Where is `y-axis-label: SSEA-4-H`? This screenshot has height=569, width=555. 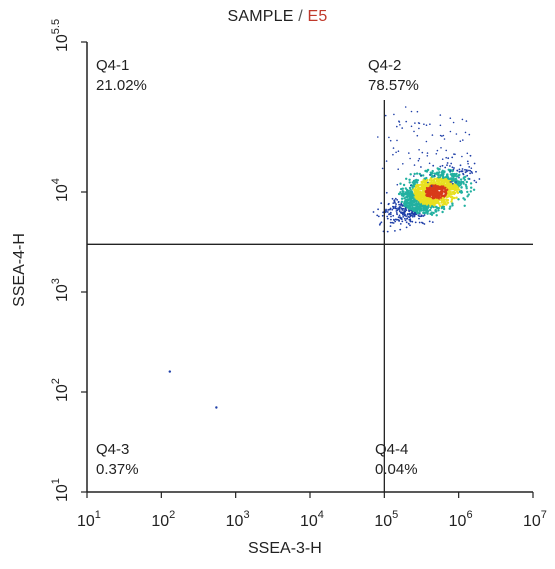
y-axis-label: SSEA-4-H is located at coordinates (19, 270).